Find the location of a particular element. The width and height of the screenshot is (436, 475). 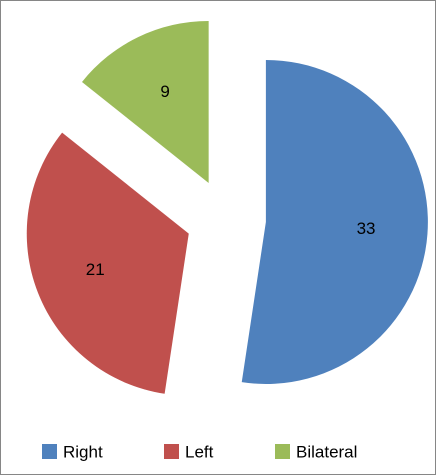

legend-label: Right is located at coordinates (83, 451).